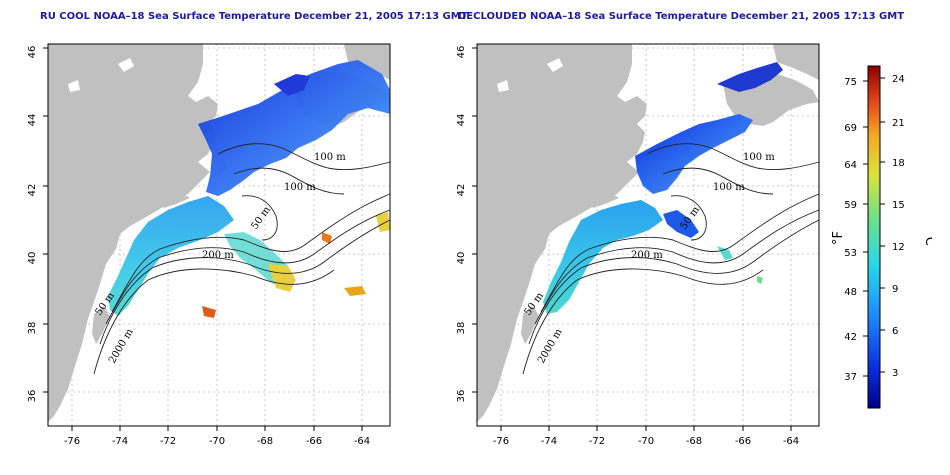 The width and height of the screenshot is (950, 475). Describe the element at coordinates (850, 292) in the screenshot. I see `svg-text: 48` at that location.